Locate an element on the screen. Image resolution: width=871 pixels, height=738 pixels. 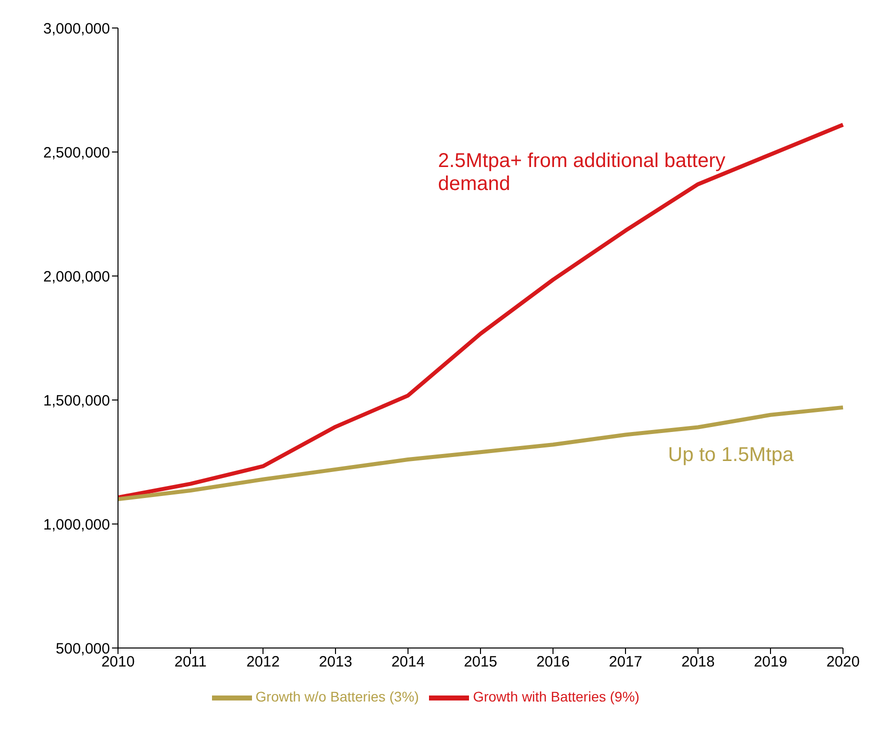
x-tick-label: 2015 is located at coordinates (481, 662).